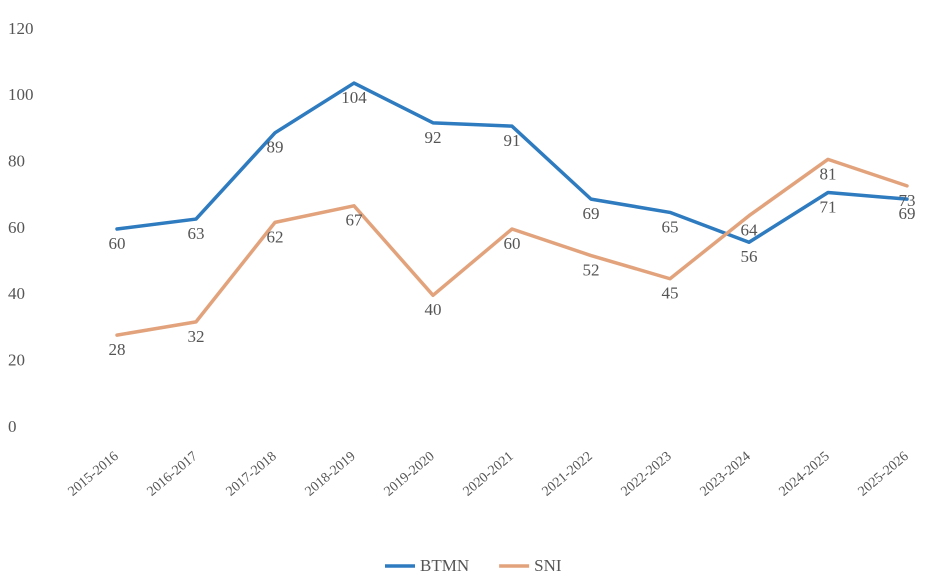 This screenshot has width=927, height=581. What do you see at coordinates (21, 94) in the screenshot?
I see `y-tick-label: 100` at bounding box center [21, 94].